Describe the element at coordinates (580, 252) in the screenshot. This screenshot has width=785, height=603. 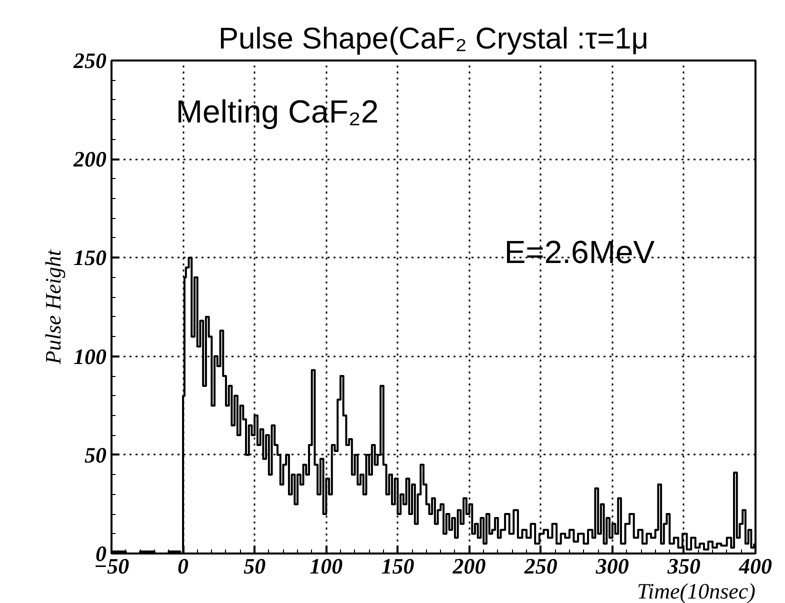
I see `annotation: E=2.6MeV` at that location.